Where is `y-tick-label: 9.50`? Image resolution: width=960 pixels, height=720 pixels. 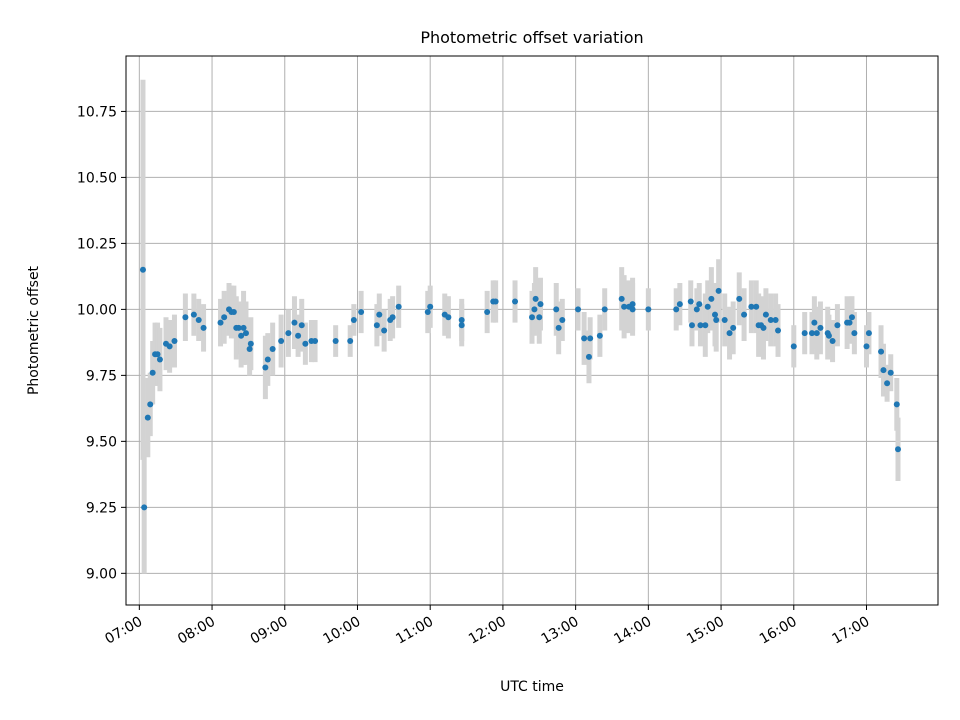 y-tick-label: 9.50 is located at coordinates (101, 442).